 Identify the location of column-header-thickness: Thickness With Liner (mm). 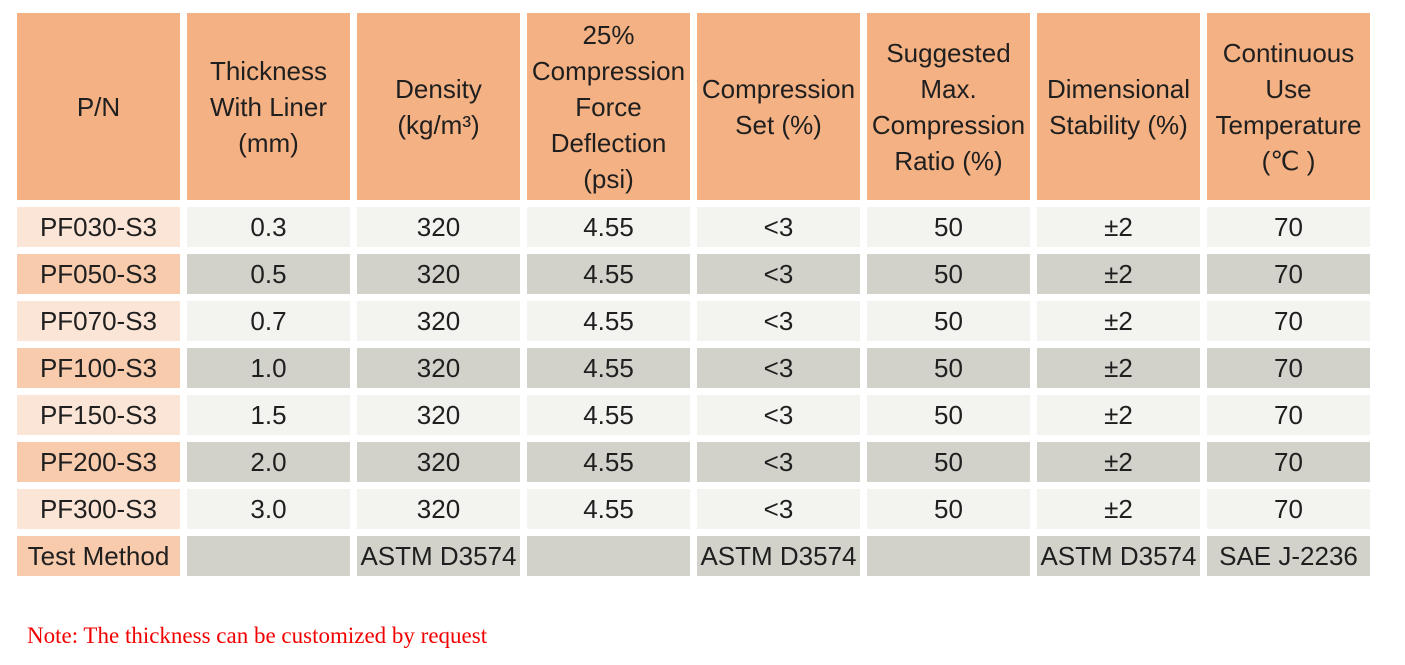
(268, 106).